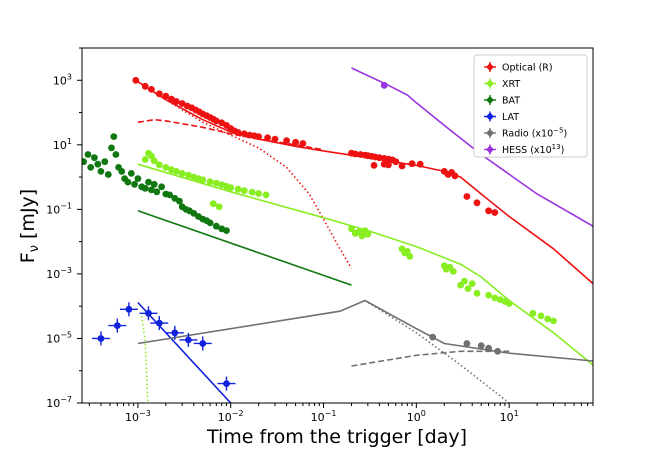 This screenshot has height=453, width=658. What do you see at coordinates (416, 416) in the screenshot?
I see `x-tick-label-3: 10⁰` at bounding box center [416, 416].